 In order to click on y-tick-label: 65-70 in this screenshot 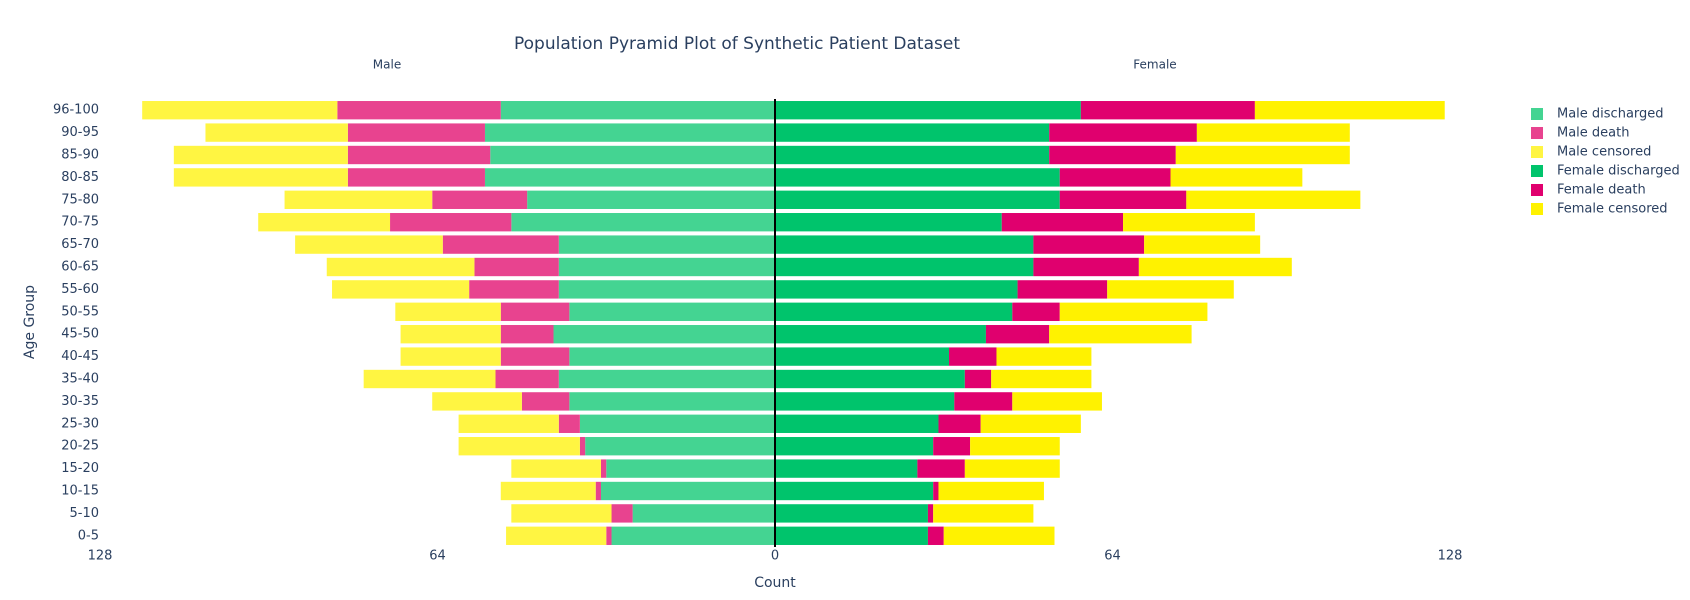, I will do `click(80, 244)`.